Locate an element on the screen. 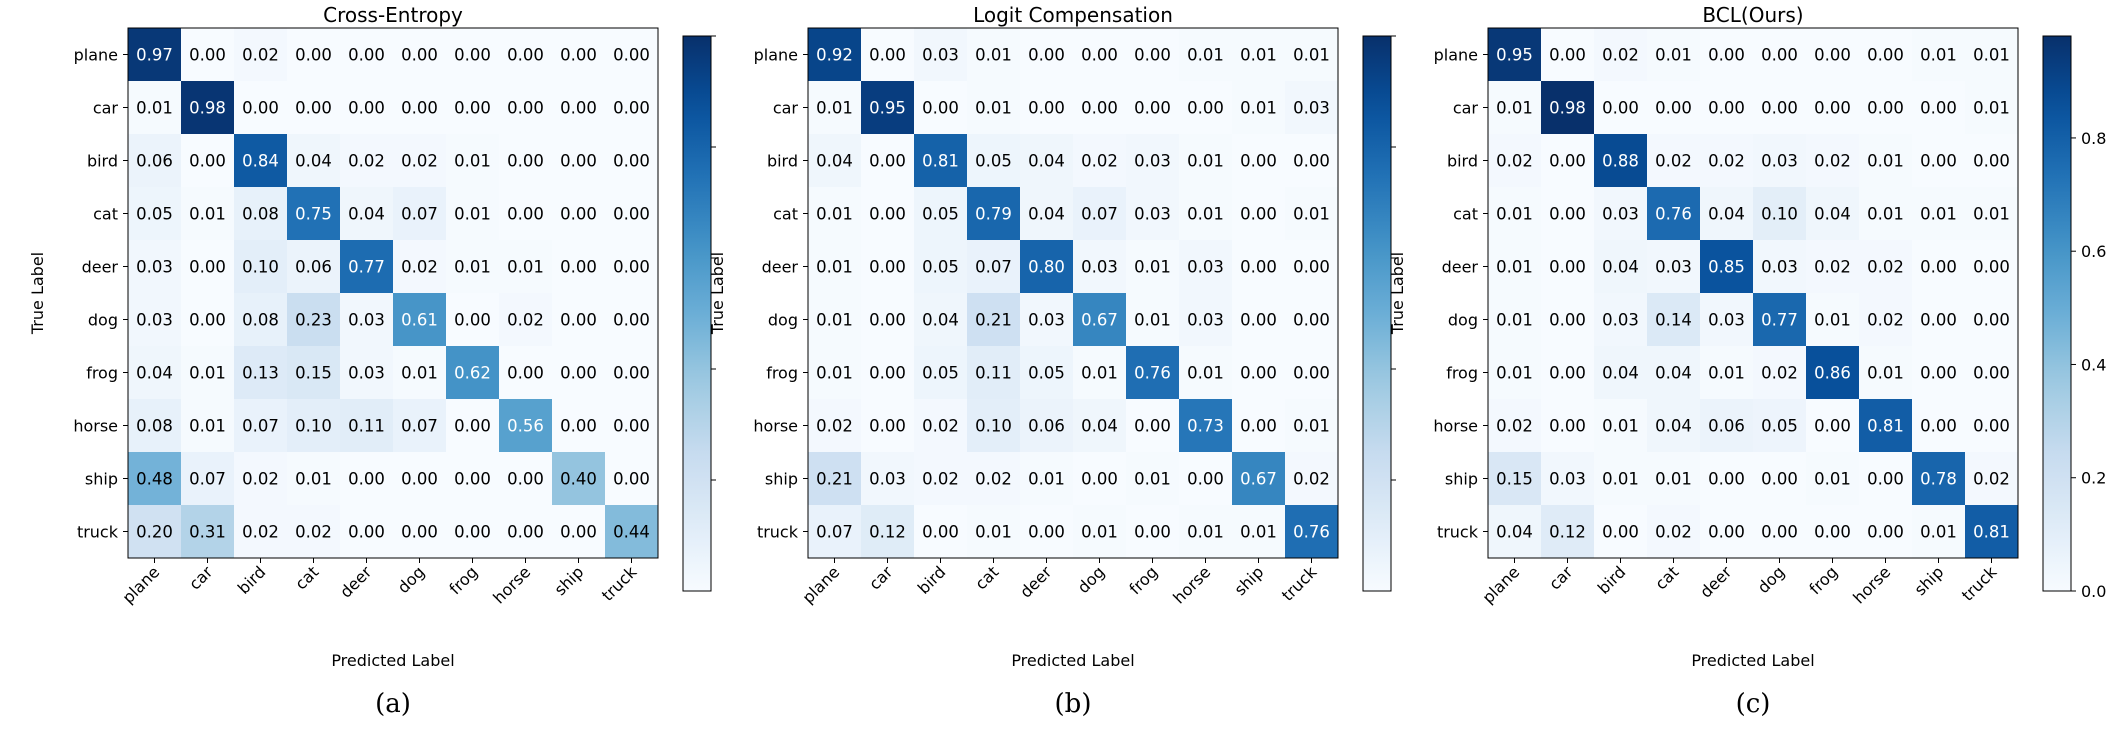 The image size is (2128, 734). y-tick-label: plane is located at coordinates (1456, 55).